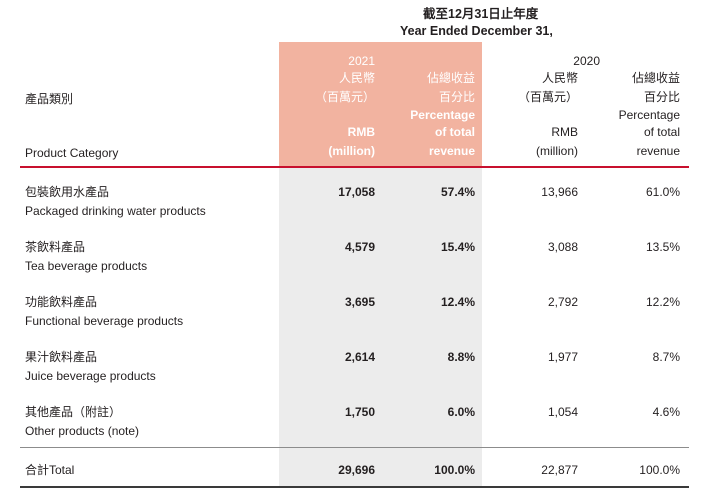 This screenshot has width=721, height=500. What do you see at coordinates (86, 266) in the screenshot?
I see `category-name-en: Tea beverage products` at bounding box center [86, 266].